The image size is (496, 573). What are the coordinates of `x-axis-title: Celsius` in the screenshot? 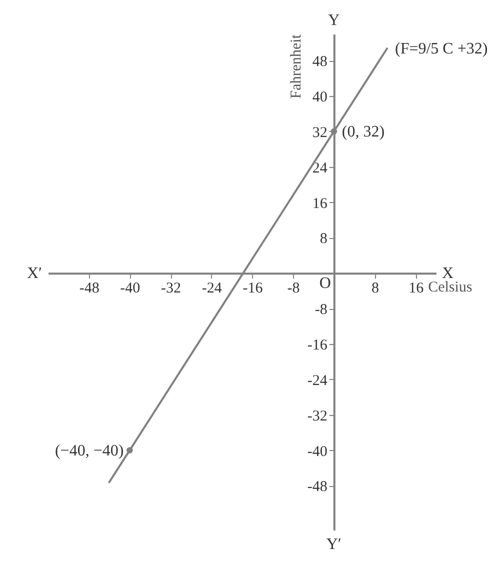 It's located at (450, 288).